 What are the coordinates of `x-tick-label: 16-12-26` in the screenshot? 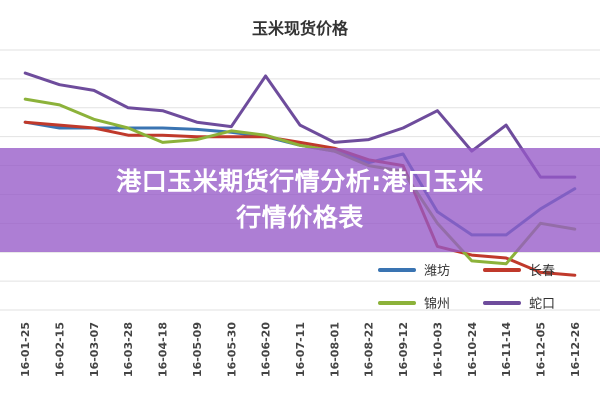 It's located at (575, 349).